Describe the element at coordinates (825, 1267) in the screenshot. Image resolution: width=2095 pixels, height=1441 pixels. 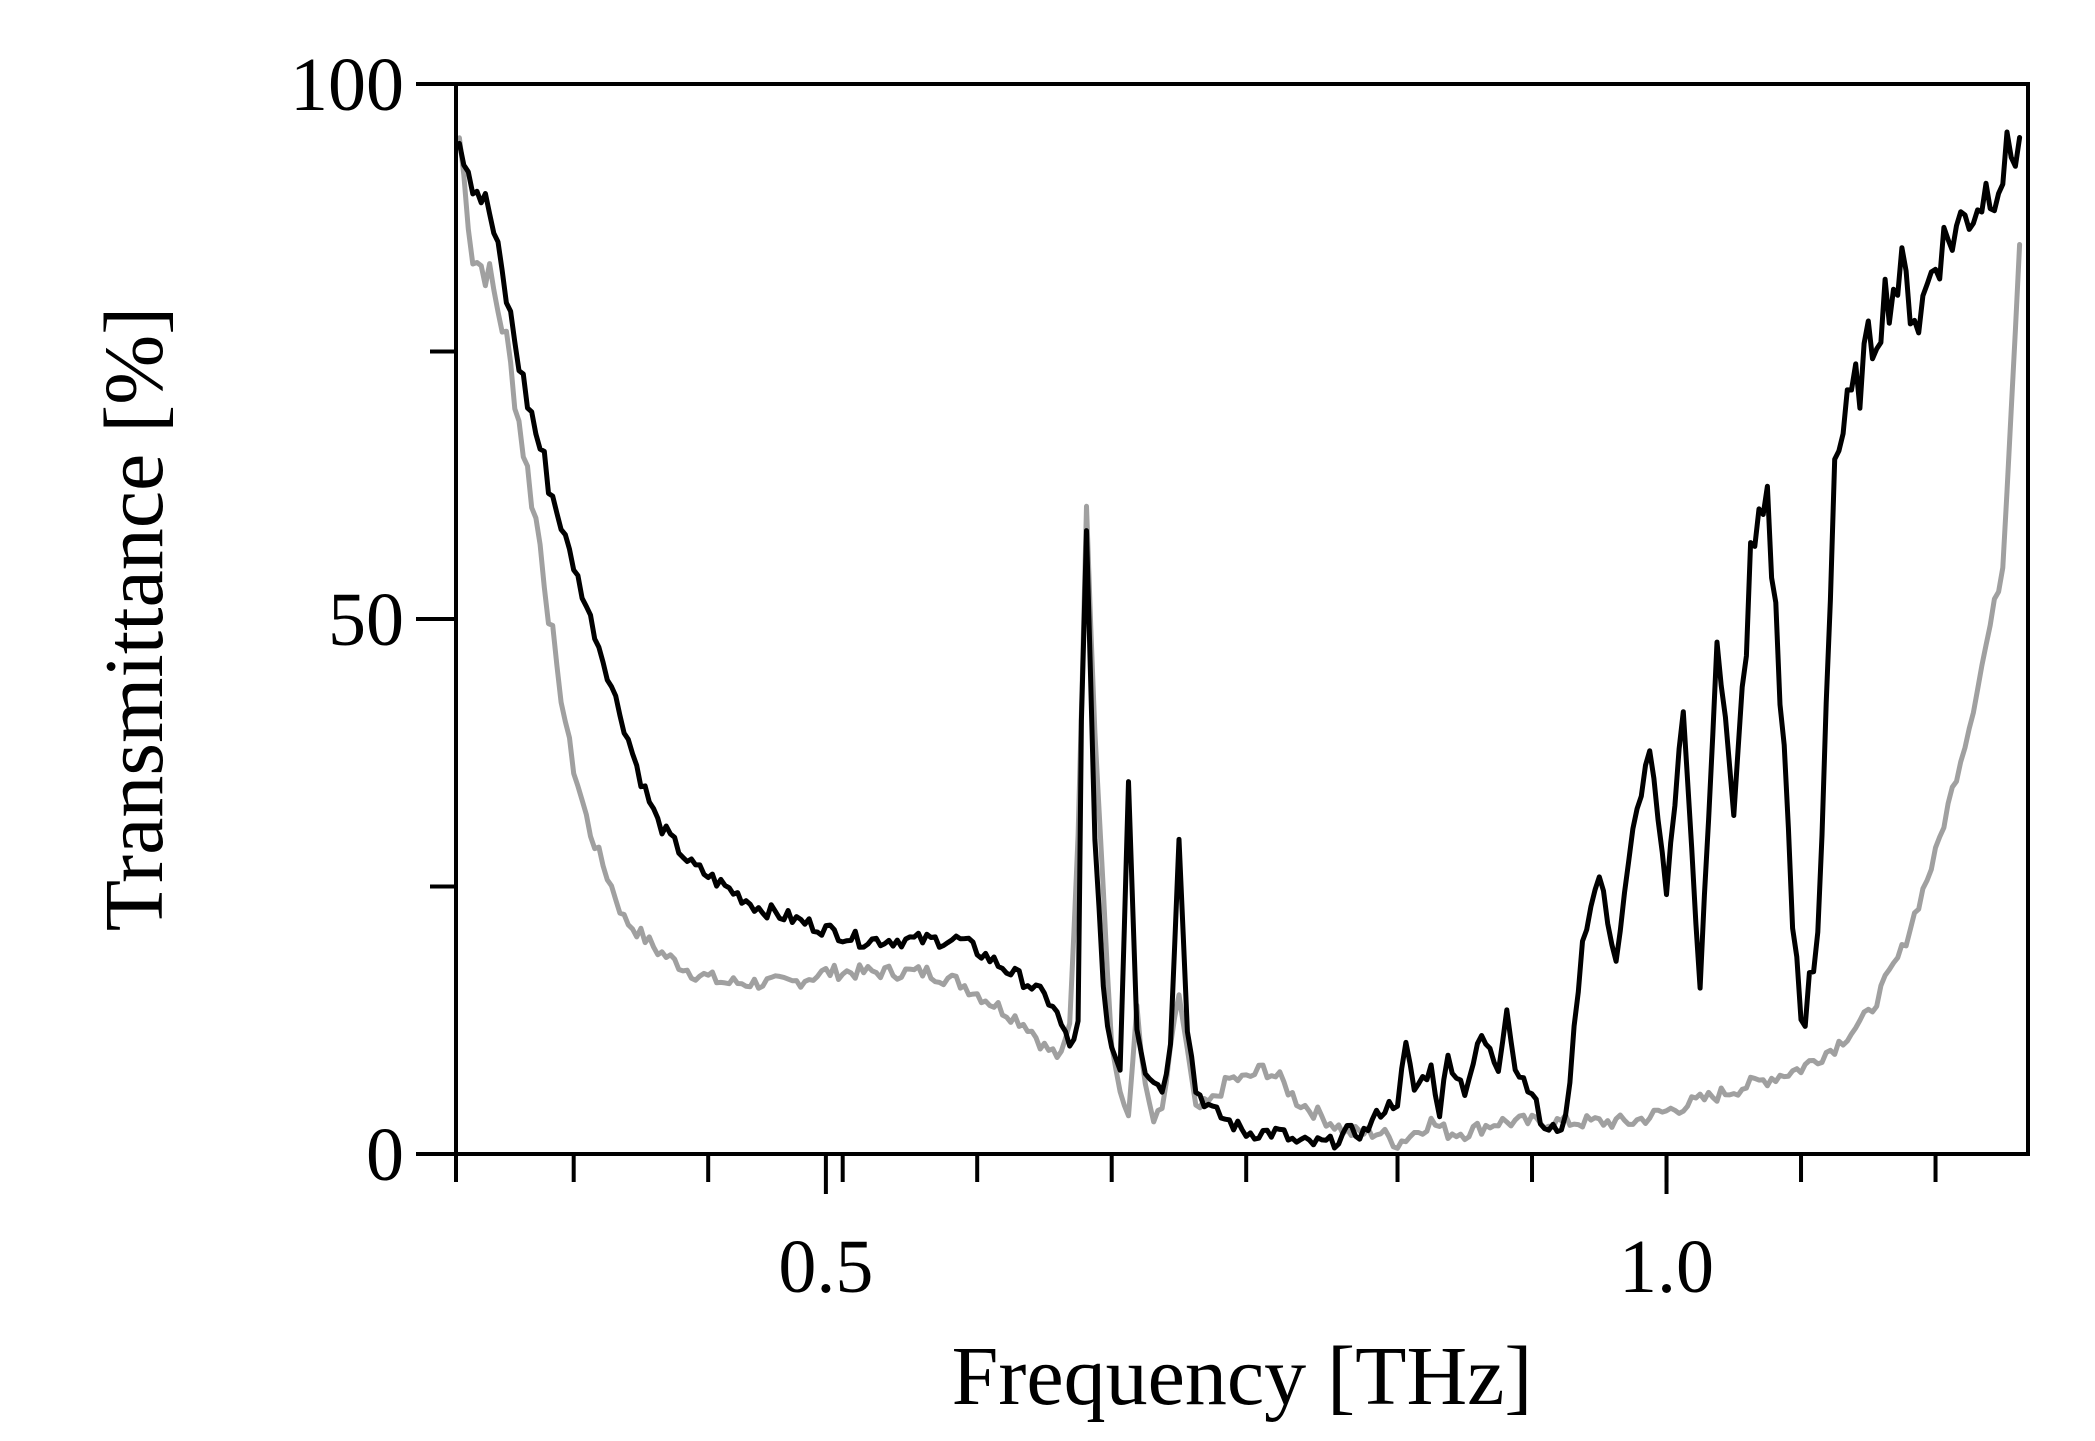
I see `x-tick-label: 0.5` at that location.